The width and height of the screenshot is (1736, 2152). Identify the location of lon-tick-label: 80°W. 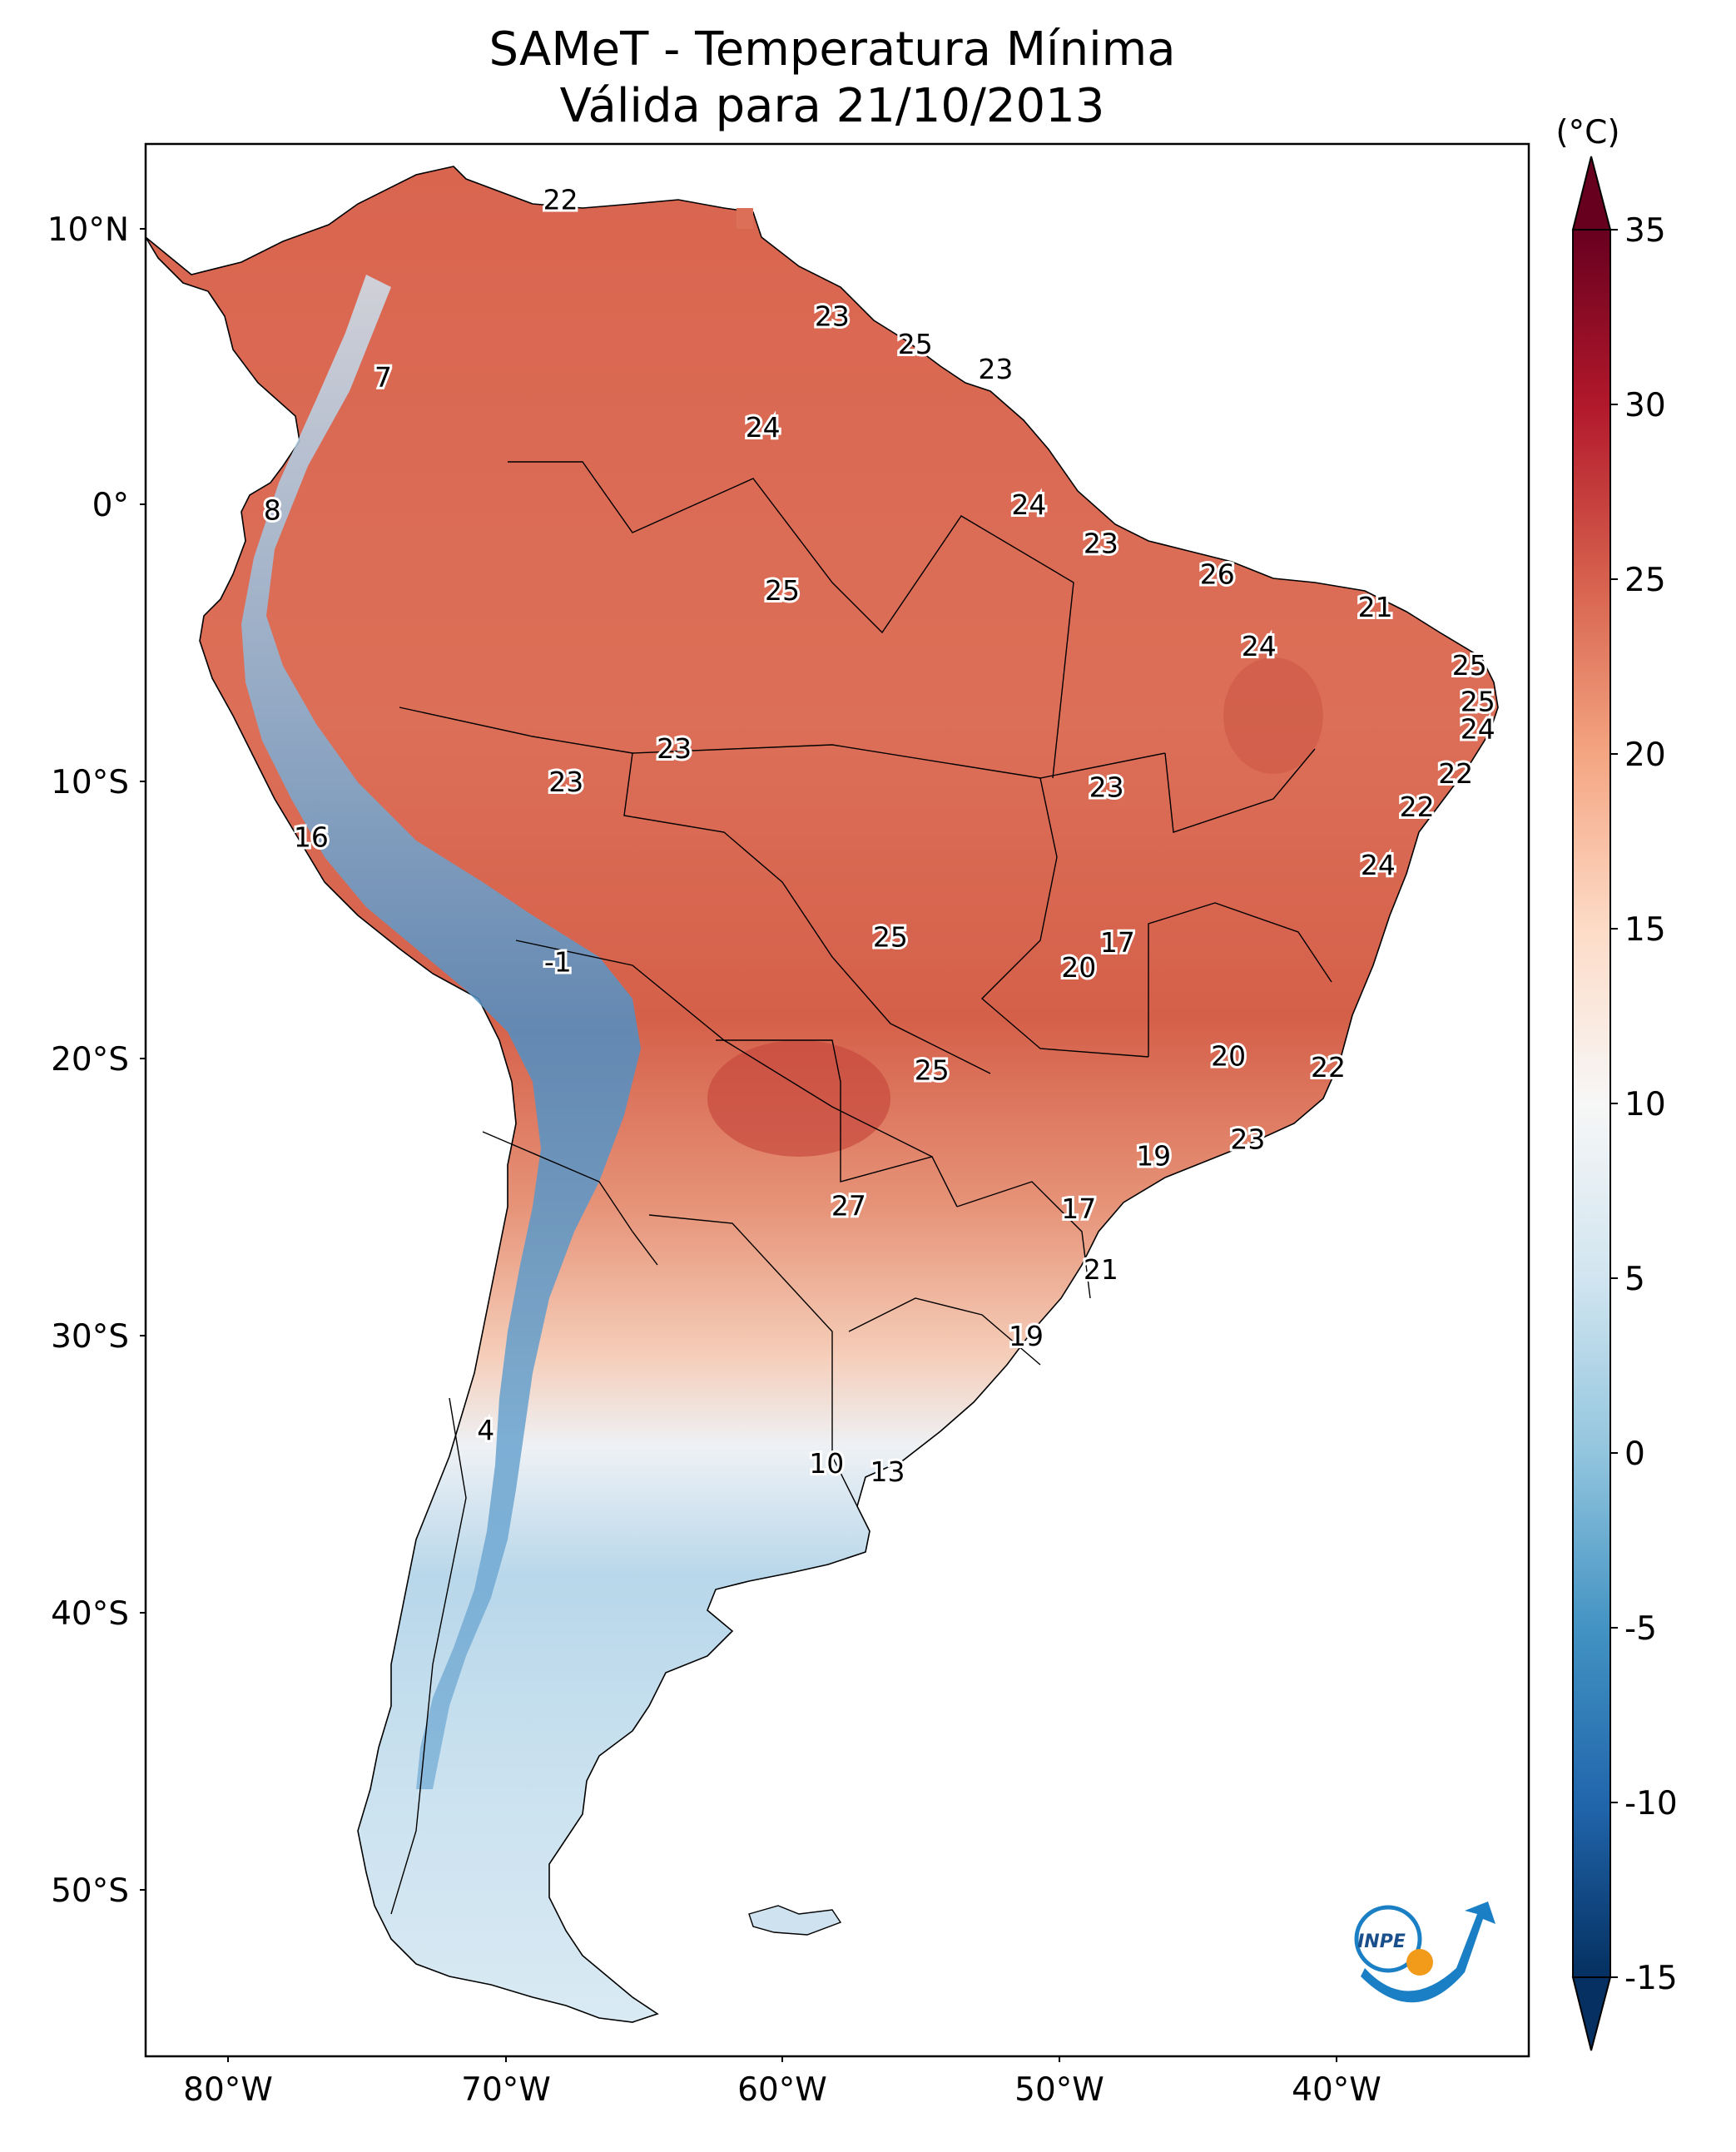
(228, 2090).